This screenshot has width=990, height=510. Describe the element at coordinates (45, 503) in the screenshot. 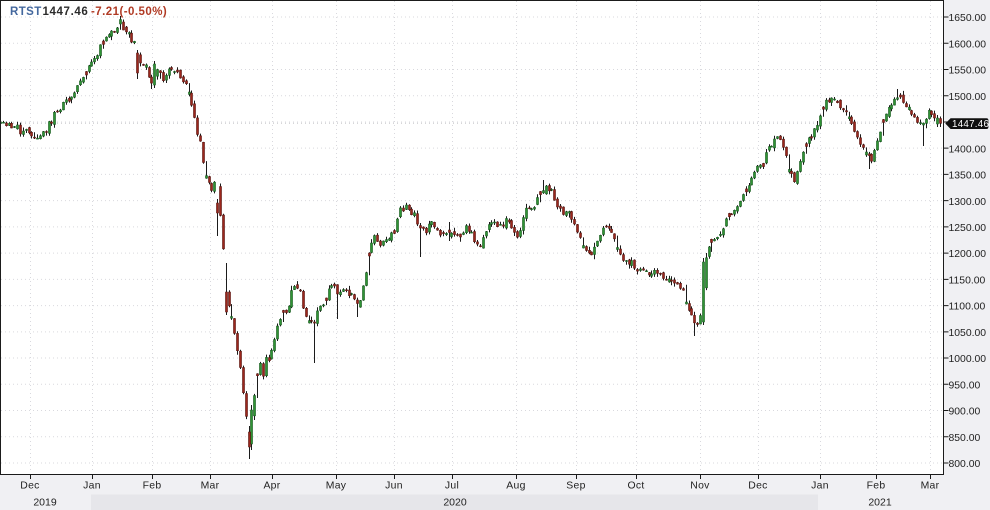

I see `svg-text: 2019` at that location.